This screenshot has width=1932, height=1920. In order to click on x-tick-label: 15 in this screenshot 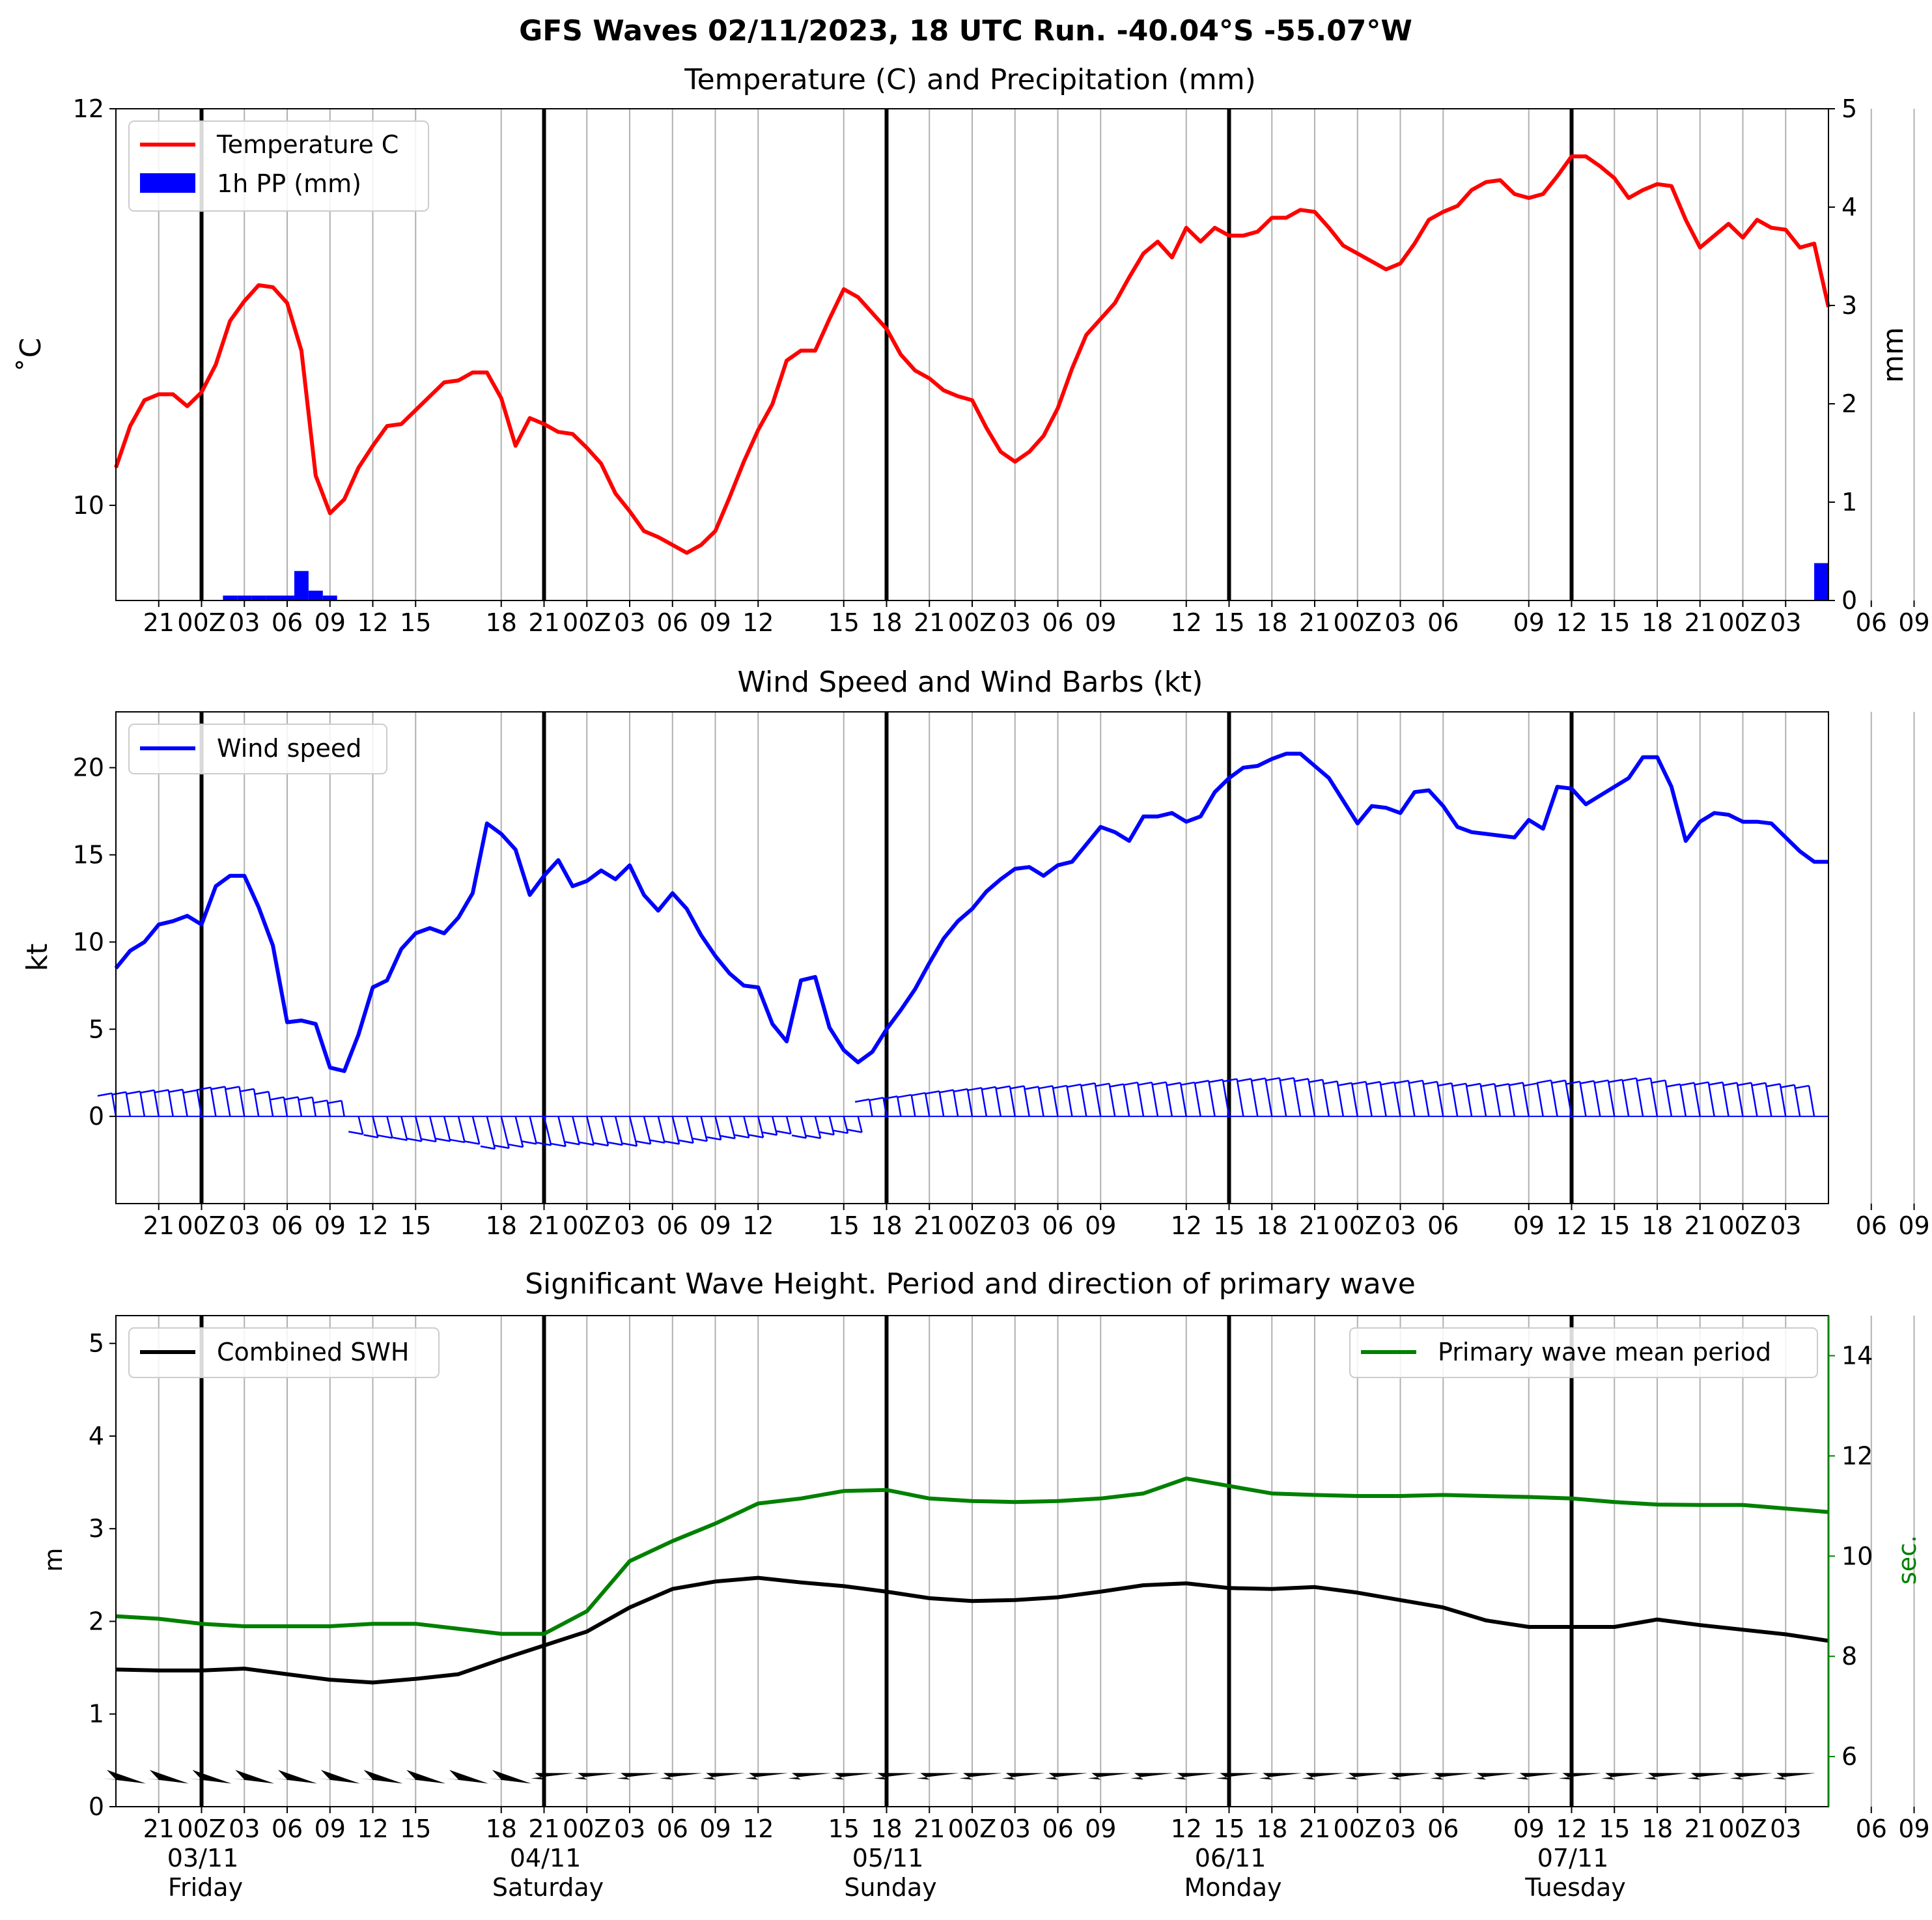, I will do `click(1229, 622)`.